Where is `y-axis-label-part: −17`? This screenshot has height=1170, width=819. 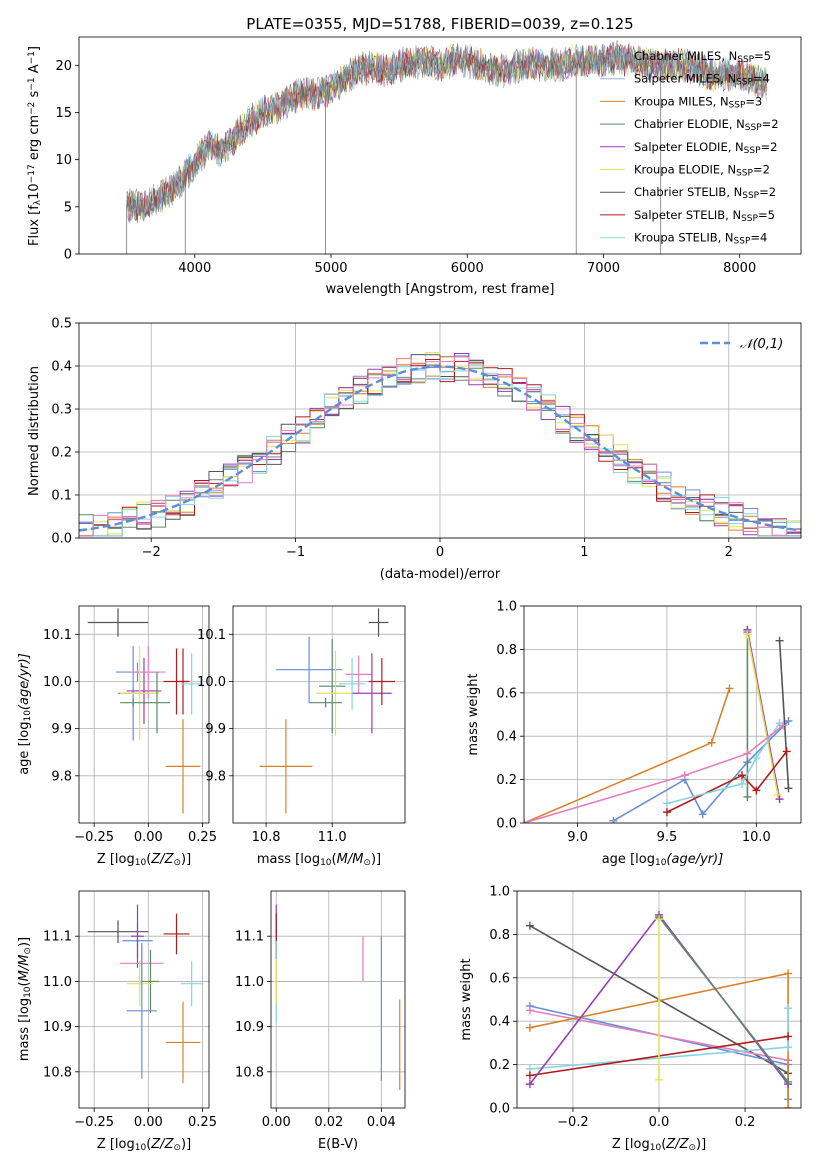
y-axis-label-part: −17 is located at coordinates (32, 173).